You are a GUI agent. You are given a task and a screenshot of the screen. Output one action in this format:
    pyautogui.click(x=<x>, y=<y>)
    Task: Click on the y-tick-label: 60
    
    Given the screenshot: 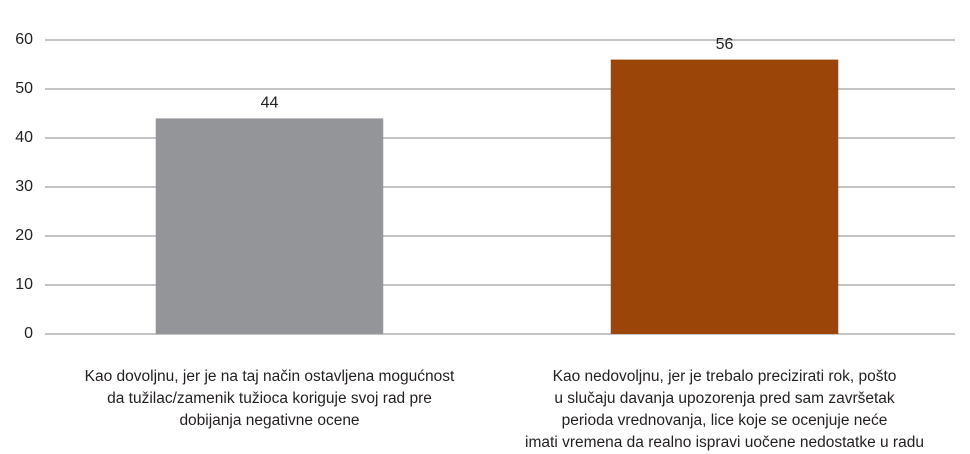 What is the action you would take?
    pyautogui.click(x=24, y=39)
    